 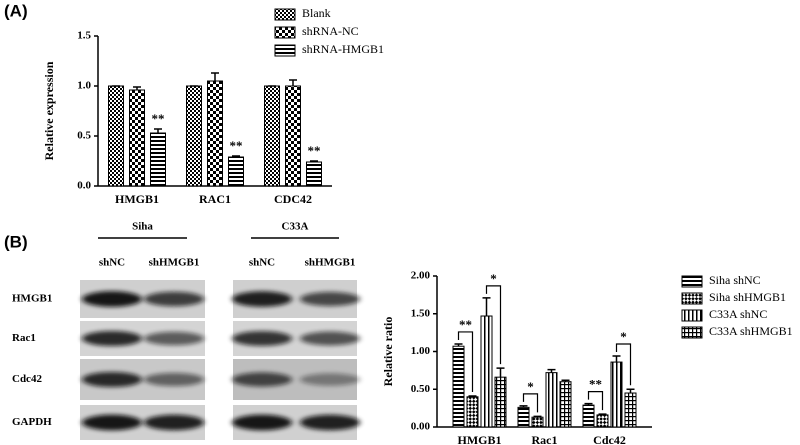 What do you see at coordinates (421, 276) in the screenshot?
I see `y-tick-label: 2.00` at bounding box center [421, 276].